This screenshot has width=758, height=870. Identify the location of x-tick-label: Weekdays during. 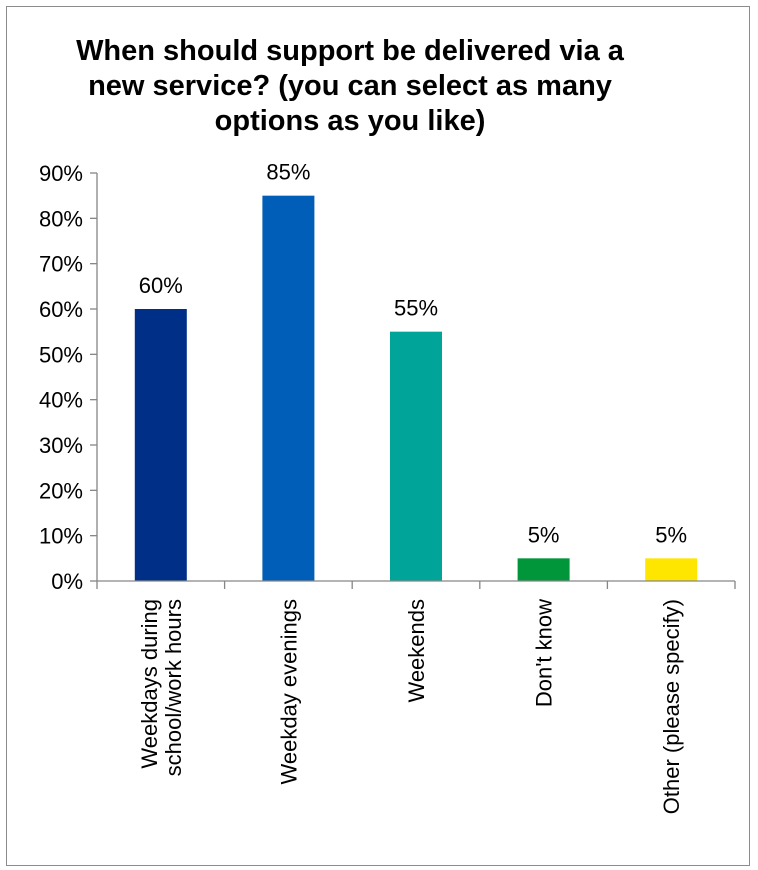
(149, 684).